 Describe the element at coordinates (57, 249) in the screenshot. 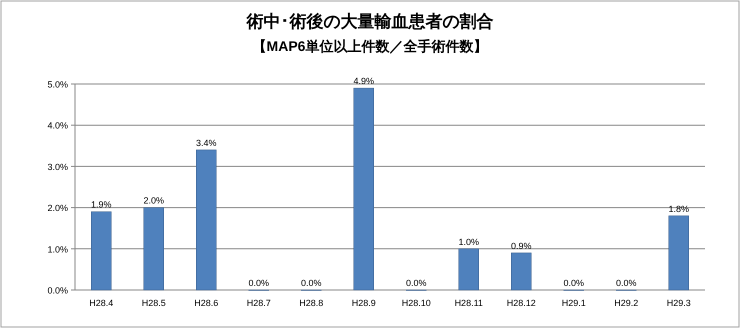

I see `y-tick-label: 1.0%` at that location.